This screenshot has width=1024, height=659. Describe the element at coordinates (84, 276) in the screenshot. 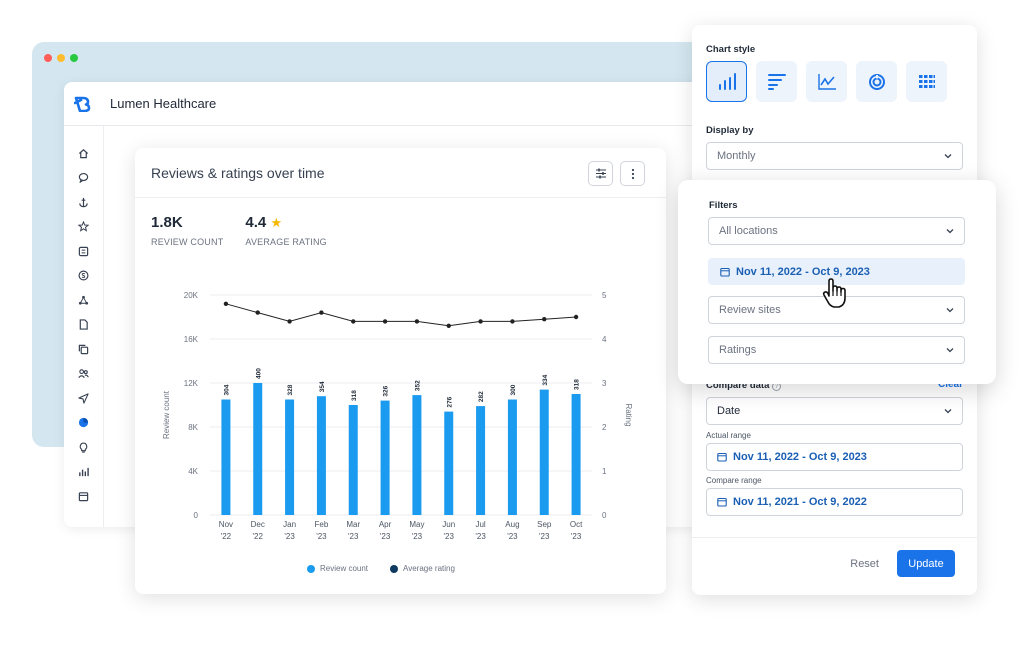

I see `dollar-icon` at that location.